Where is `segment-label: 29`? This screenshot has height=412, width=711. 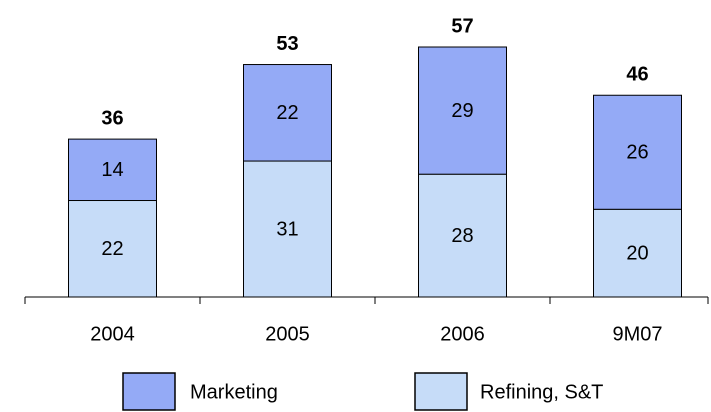 segment-label: 29 is located at coordinates (462, 111).